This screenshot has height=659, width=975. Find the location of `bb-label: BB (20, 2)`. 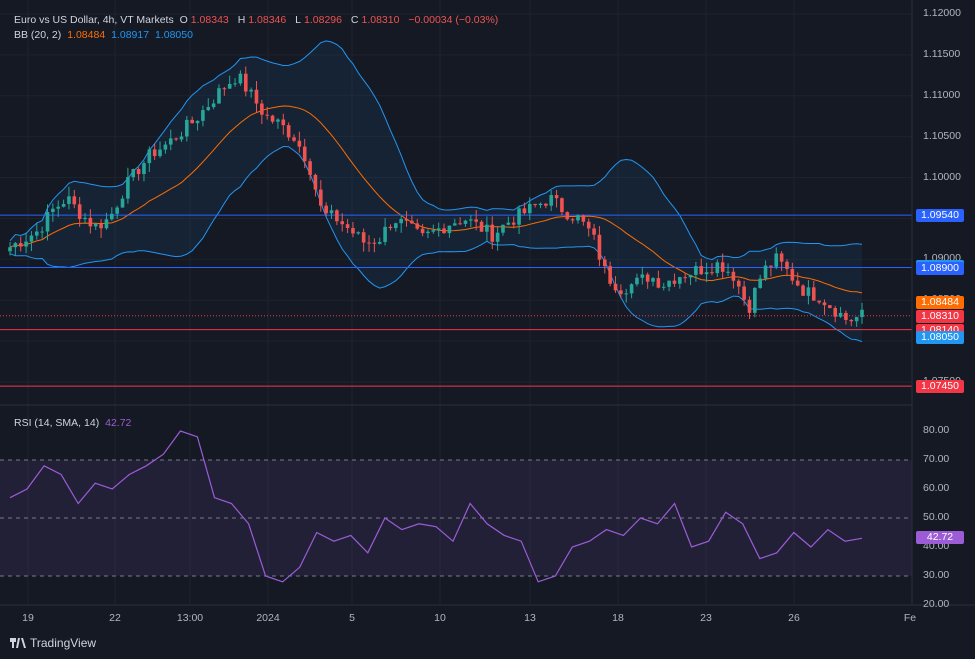

bb-label: BB (20, 2) is located at coordinates (38, 35).